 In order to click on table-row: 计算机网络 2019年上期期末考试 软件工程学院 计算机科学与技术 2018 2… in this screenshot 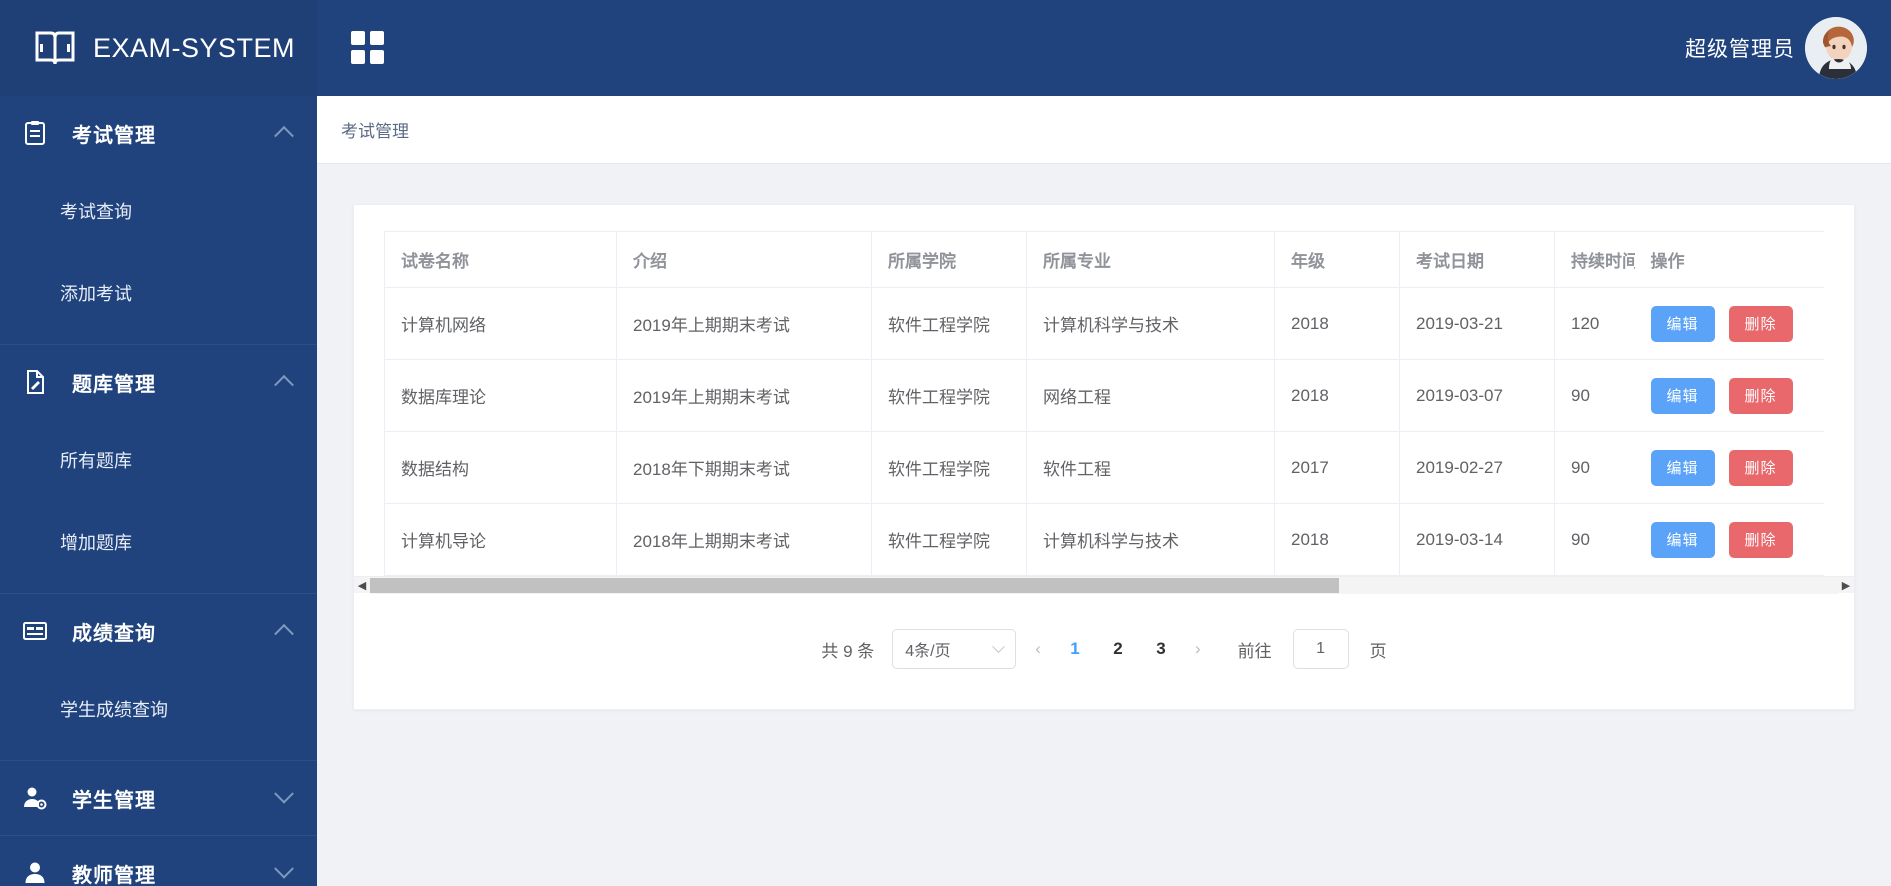, I will do `click(1104, 323)`.